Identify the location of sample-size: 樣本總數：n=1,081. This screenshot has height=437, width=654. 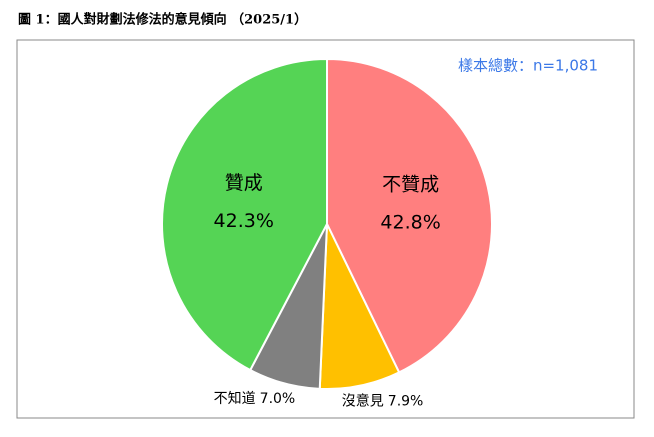
(528, 66).